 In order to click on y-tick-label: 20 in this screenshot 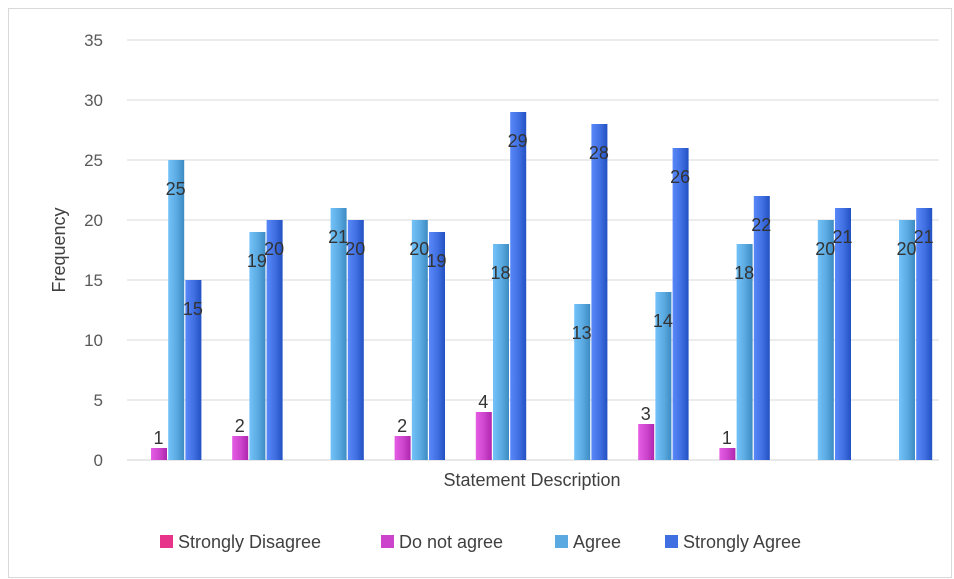, I will do `click(93, 220)`.